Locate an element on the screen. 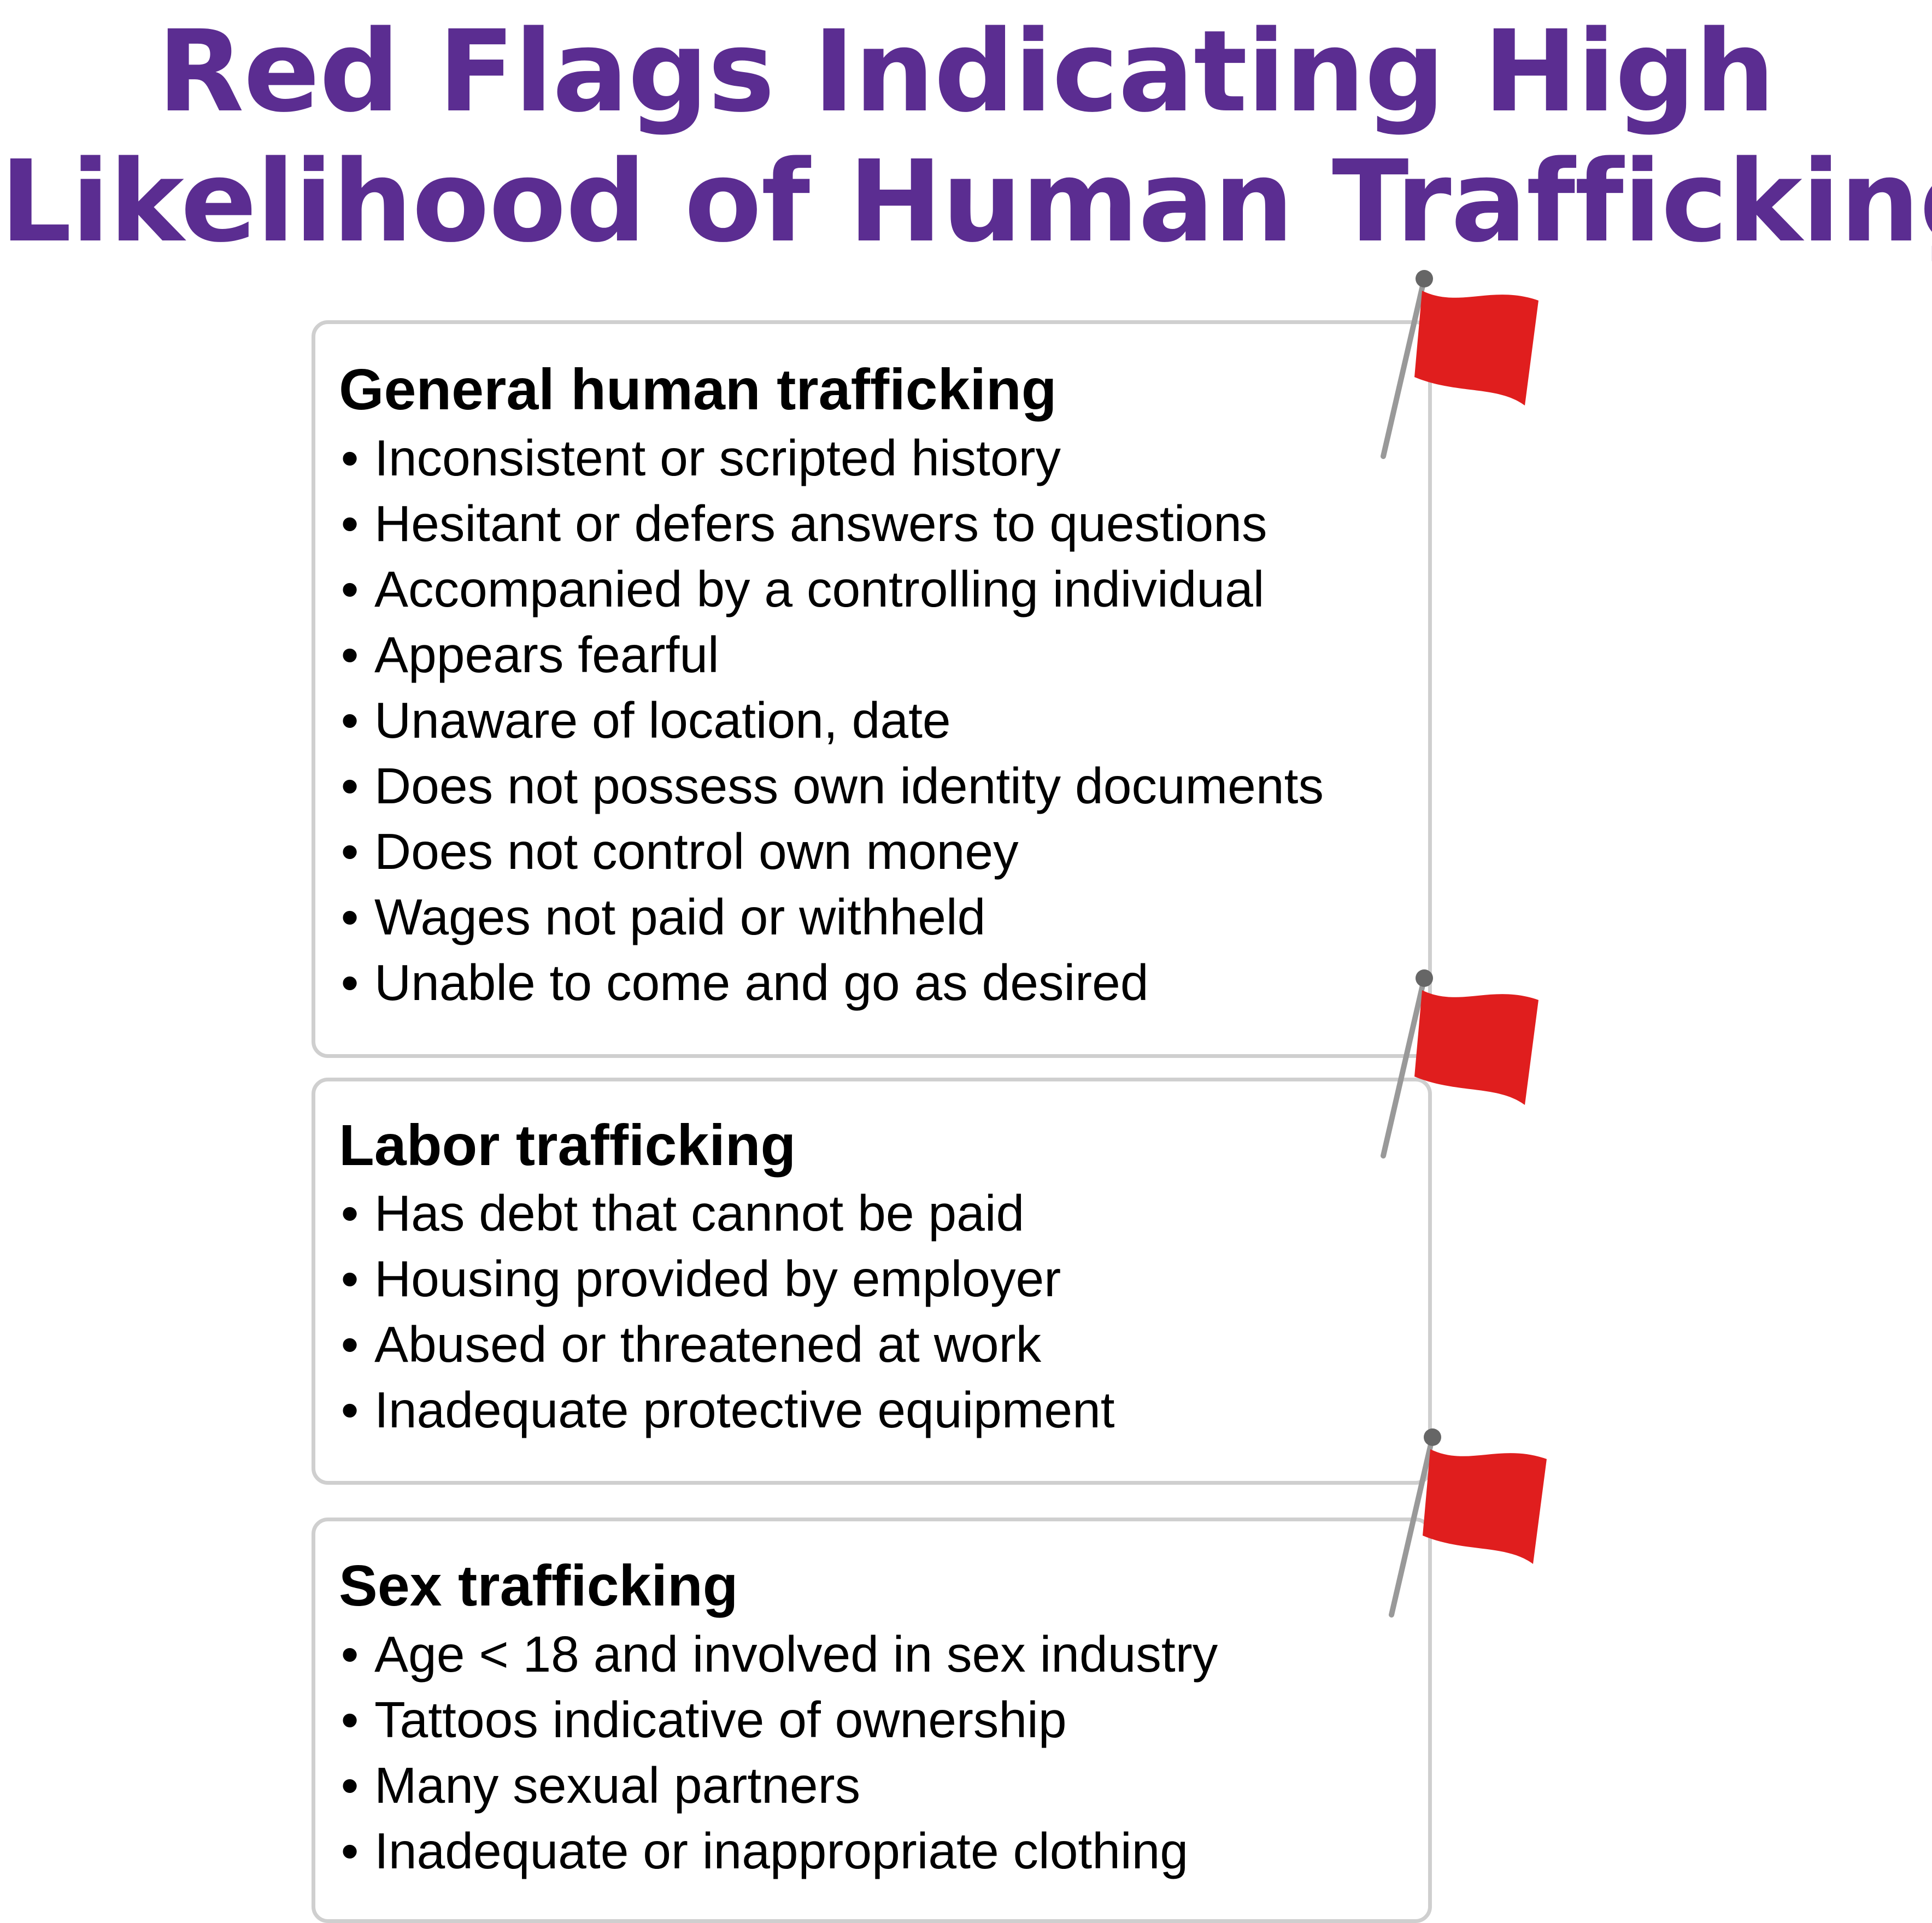 The width and height of the screenshot is (1932, 1923). item-text: Unaware of location, date is located at coordinates (662, 720).